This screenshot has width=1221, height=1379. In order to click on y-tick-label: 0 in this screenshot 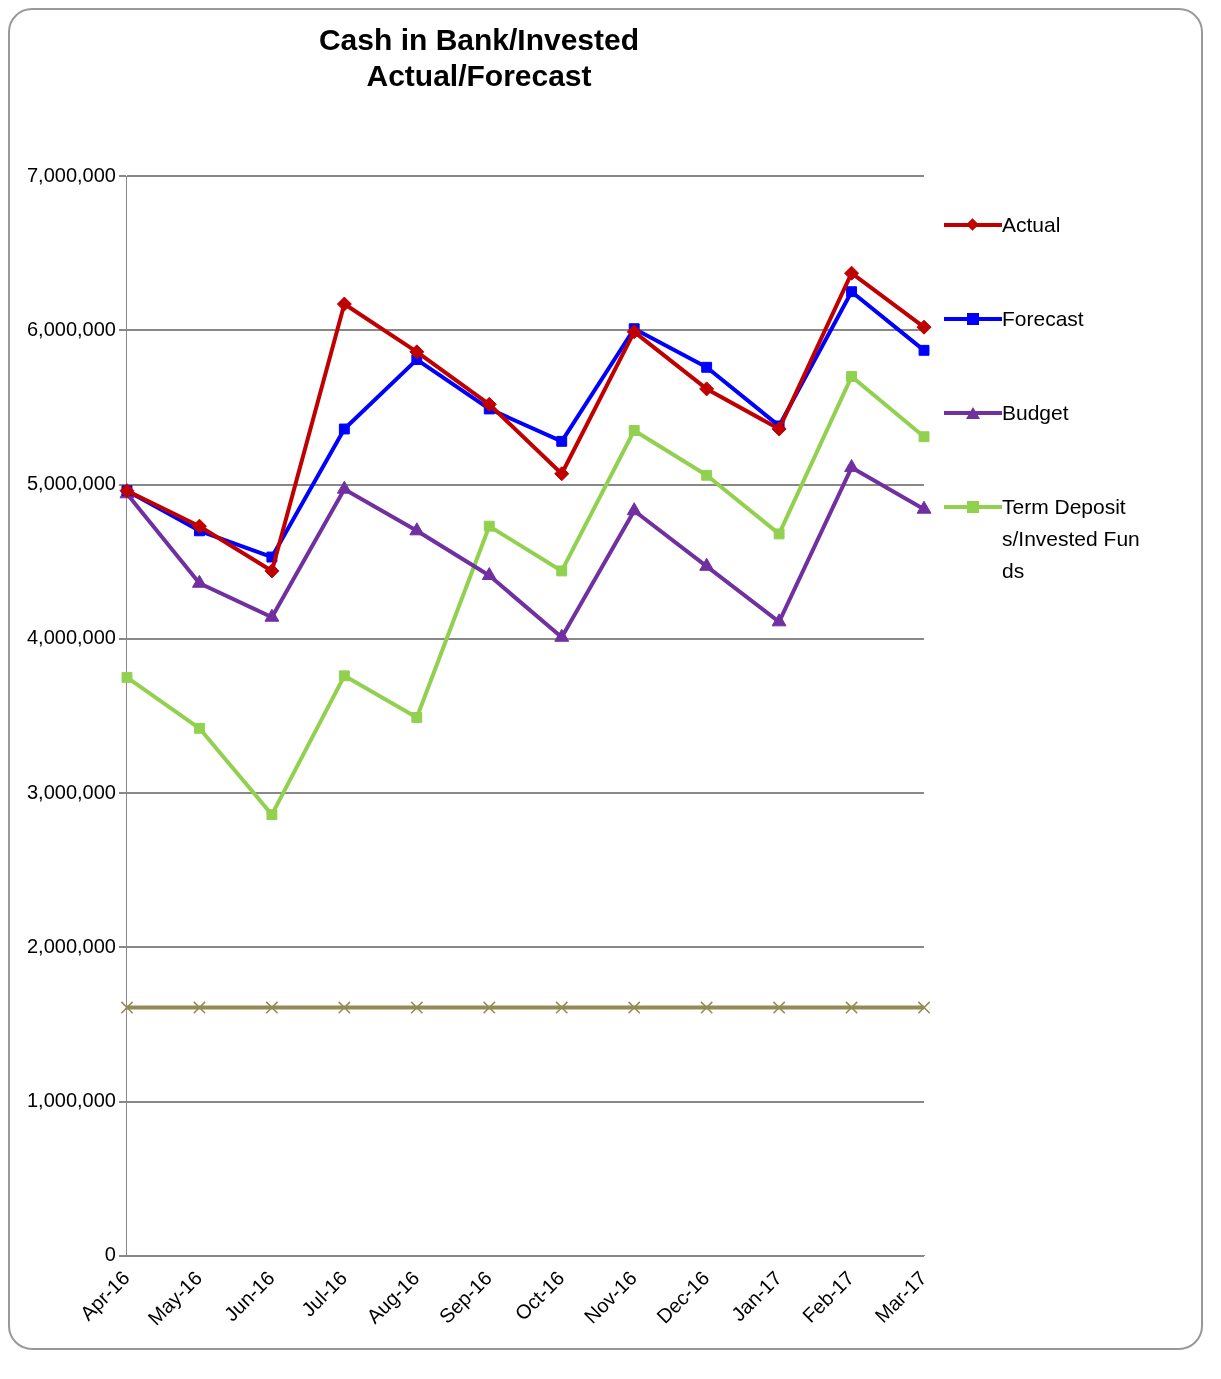, I will do `click(110, 1254)`.